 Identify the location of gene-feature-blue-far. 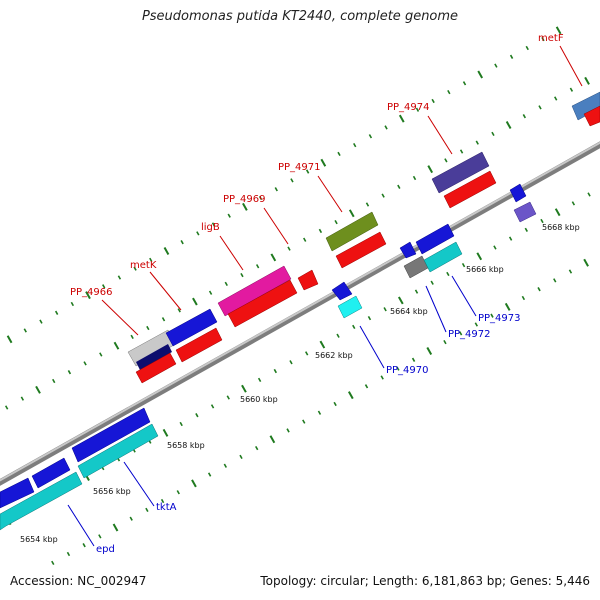
(518, 193).